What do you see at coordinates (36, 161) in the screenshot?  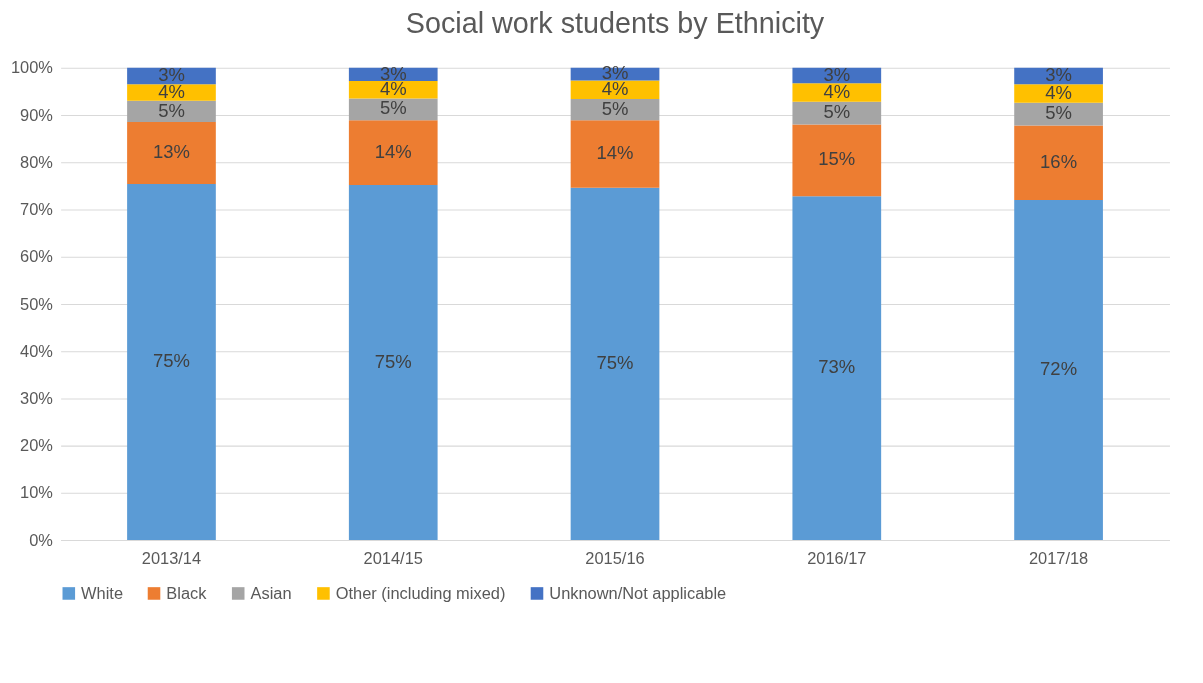 I see `y-tick-label: 80%` at bounding box center [36, 161].